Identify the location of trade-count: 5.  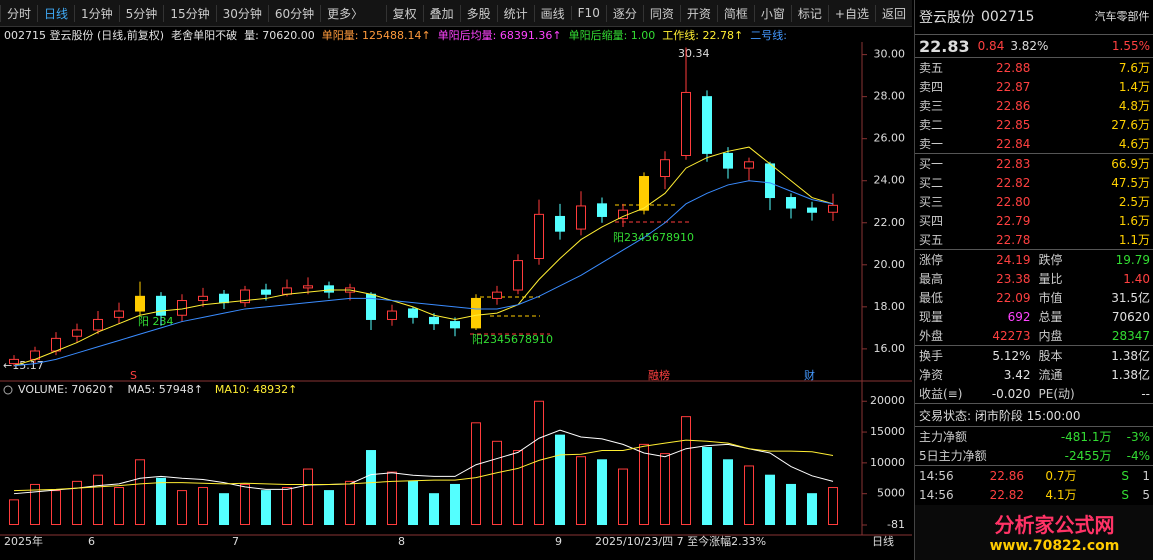
(1146, 494).